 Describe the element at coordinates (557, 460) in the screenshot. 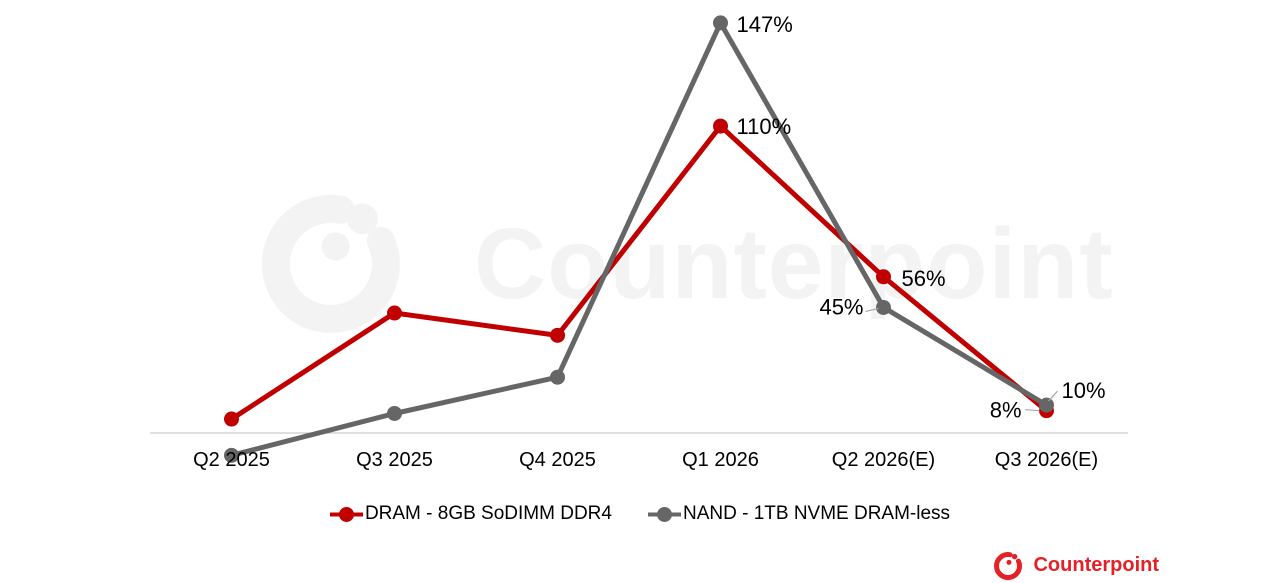

I see `x-axis-label: Q4 2025` at that location.